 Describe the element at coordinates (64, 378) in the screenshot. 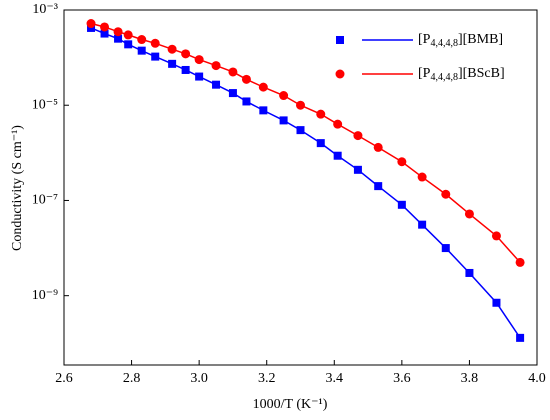

I see `x-tick-label: 2.6` at that location.